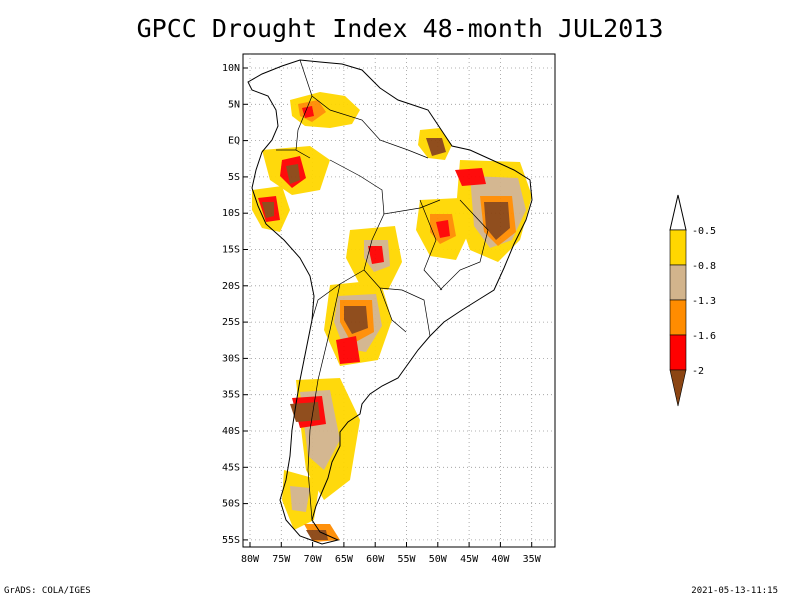 The height and width of the screenshot is (600, 800). Describe the element at coordinates (704, 336) in the screenshot. I see `legend-label-4: -1.6` at that location.